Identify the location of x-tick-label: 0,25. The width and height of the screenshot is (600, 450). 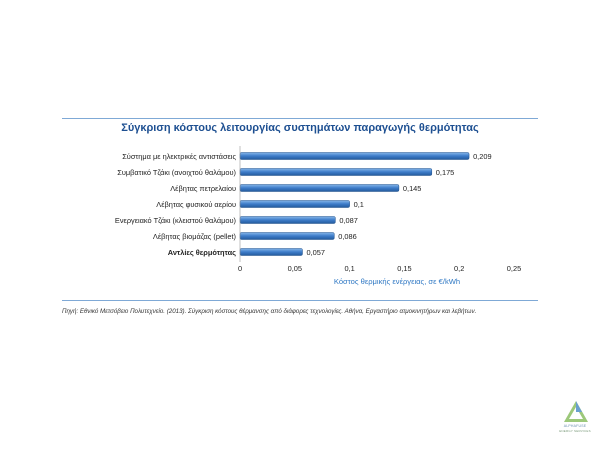
(514, 268).